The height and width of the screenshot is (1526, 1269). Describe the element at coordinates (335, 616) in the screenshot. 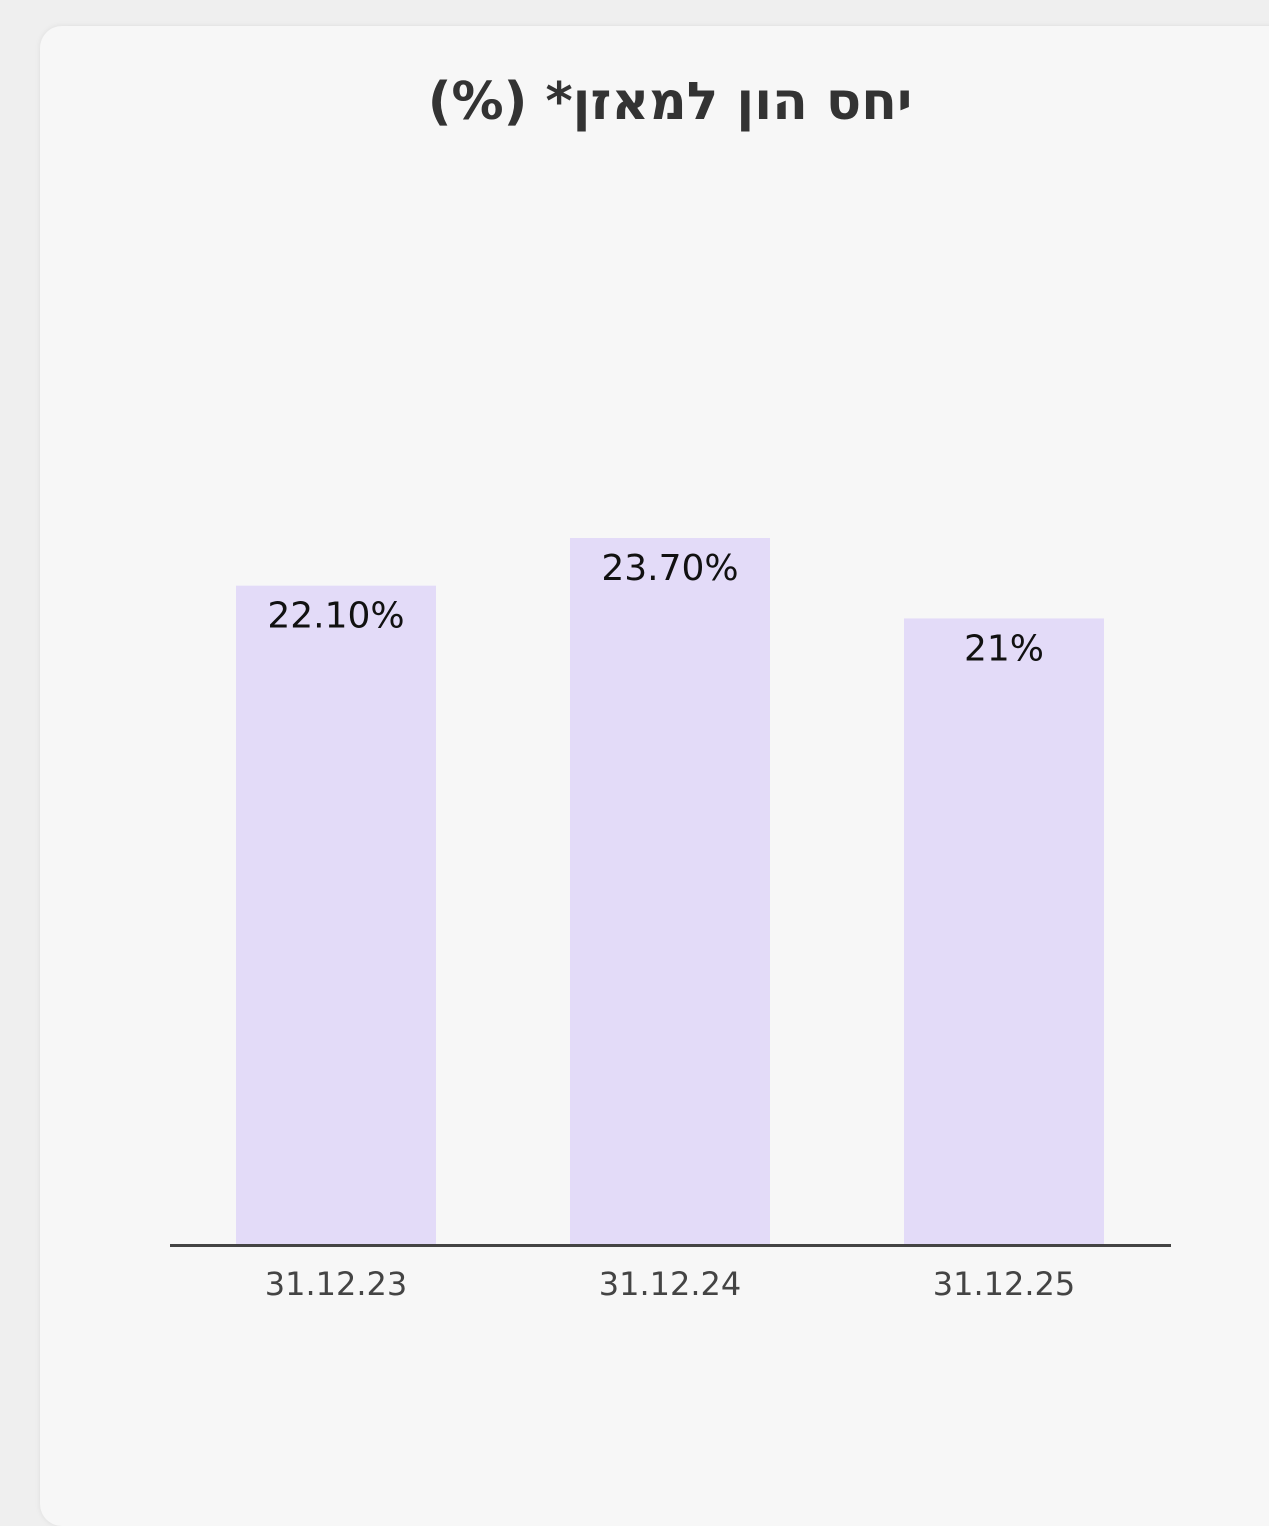

I see `value-label: 22.10%` at that location.